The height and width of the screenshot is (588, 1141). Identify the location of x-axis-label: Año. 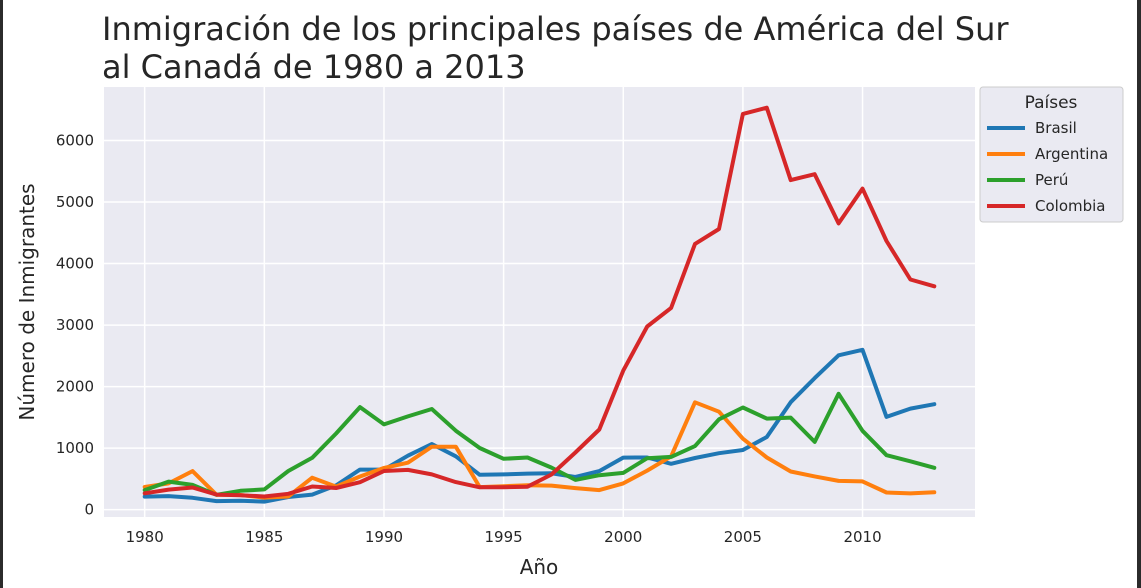
(539, 567).